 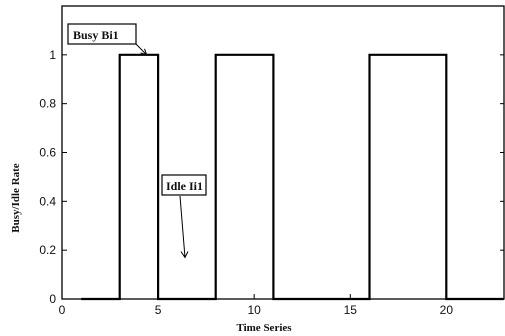 I want to click on x-tick-label: 10, so click(x=254, y=310).